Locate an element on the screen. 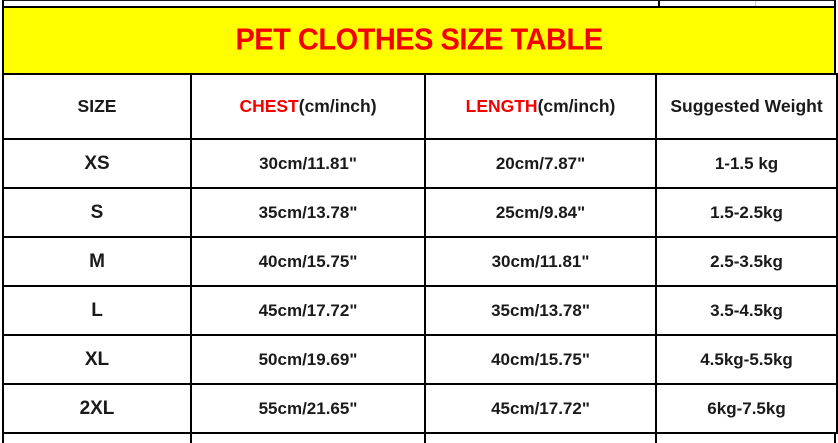  length-cell: 40cm/15.75" is located at coordinates (540, 359).